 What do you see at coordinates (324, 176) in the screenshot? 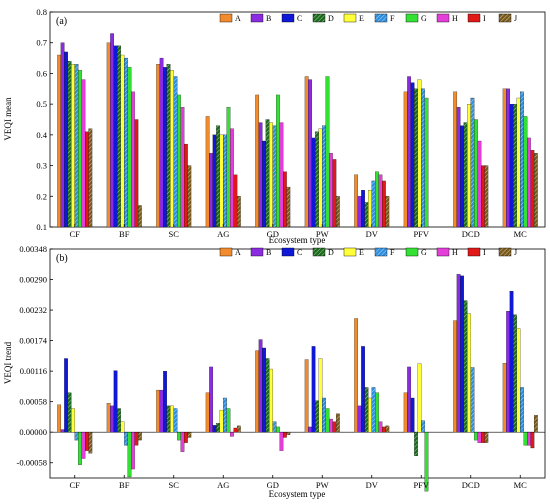
I see `panel-a-bar-pw-f` at bounding box center [324, 176].